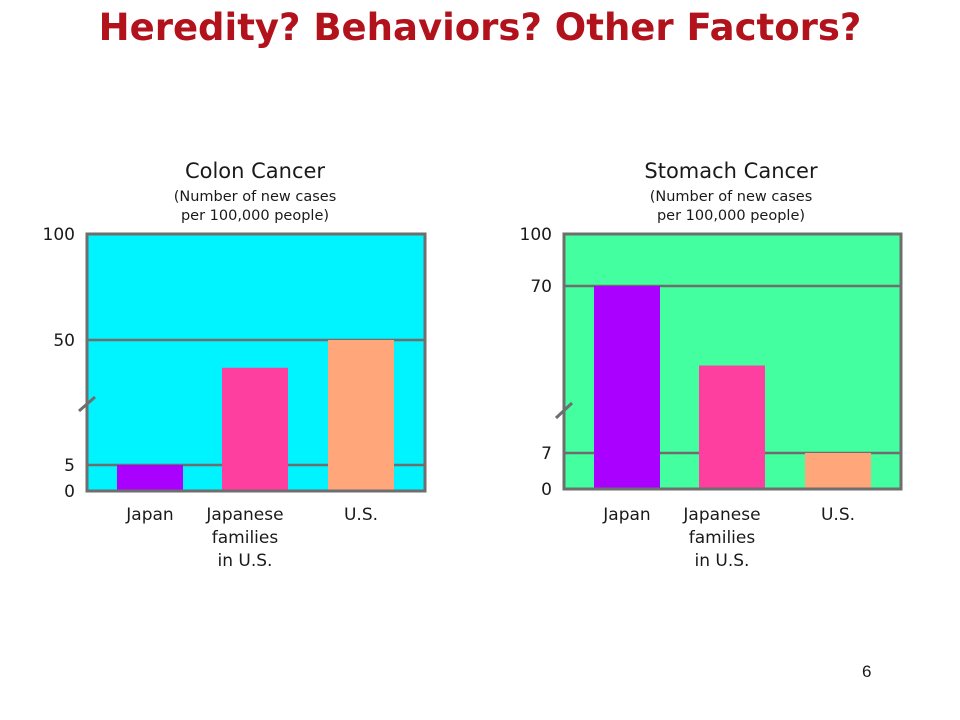  Describe the element at coordinates (546, 490) in the screenshot. I see `chart-2-tick-label-0: 0` at that location.